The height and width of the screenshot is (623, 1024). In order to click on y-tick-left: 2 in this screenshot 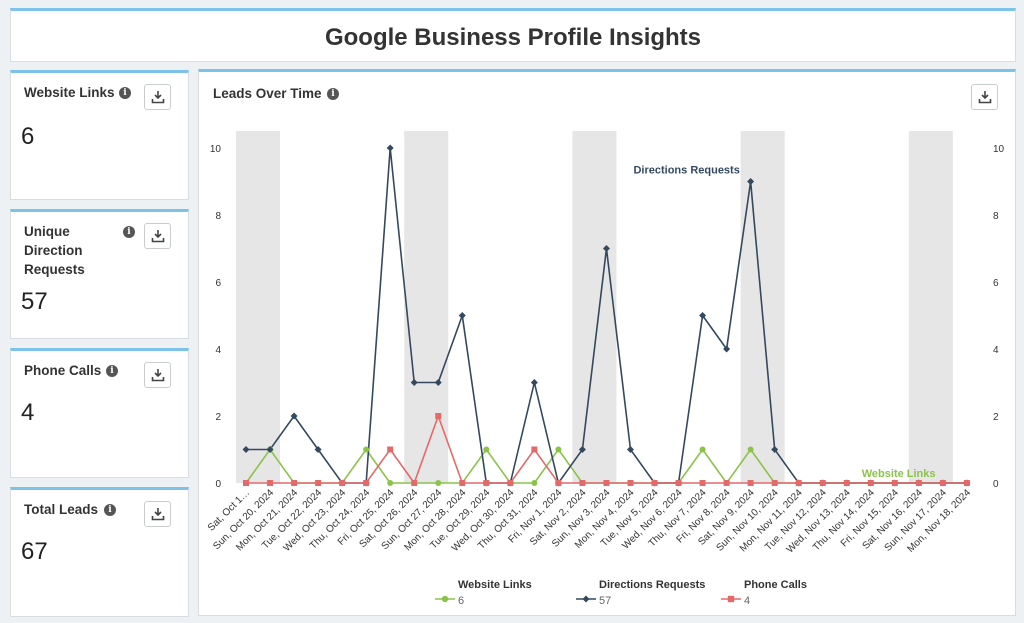, I will do `click(218, 417)`.